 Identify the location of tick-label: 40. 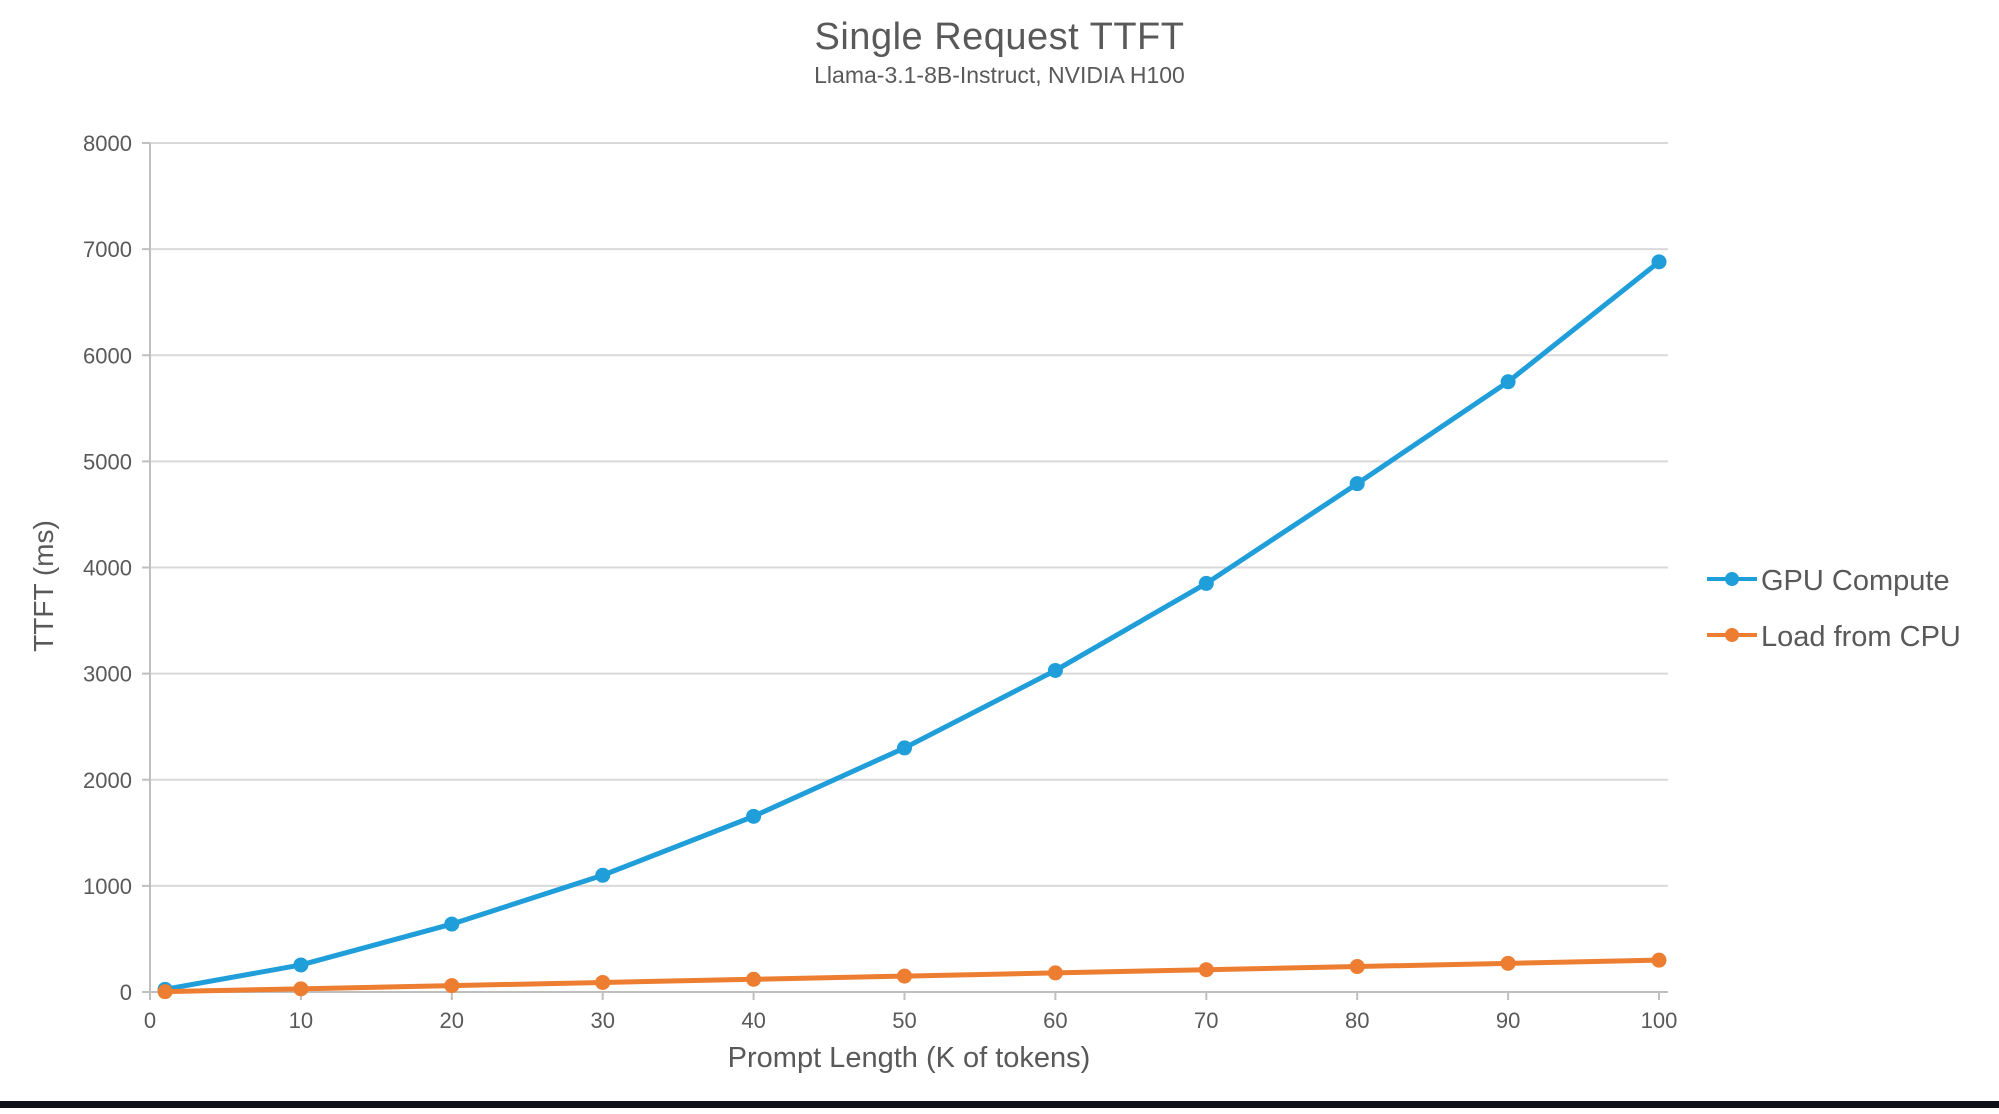
(753, 1020).